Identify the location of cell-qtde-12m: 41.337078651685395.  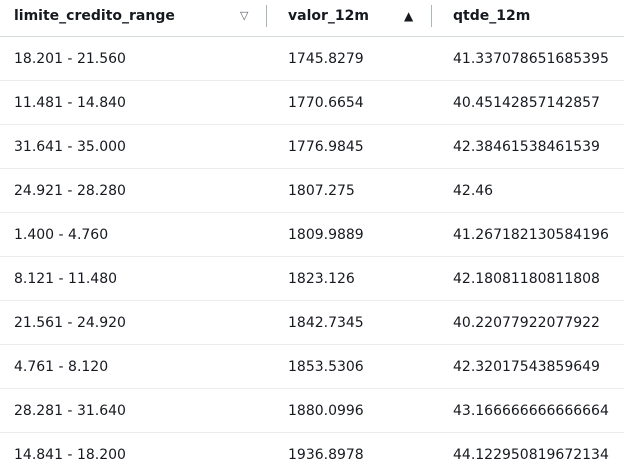
(531, 59).